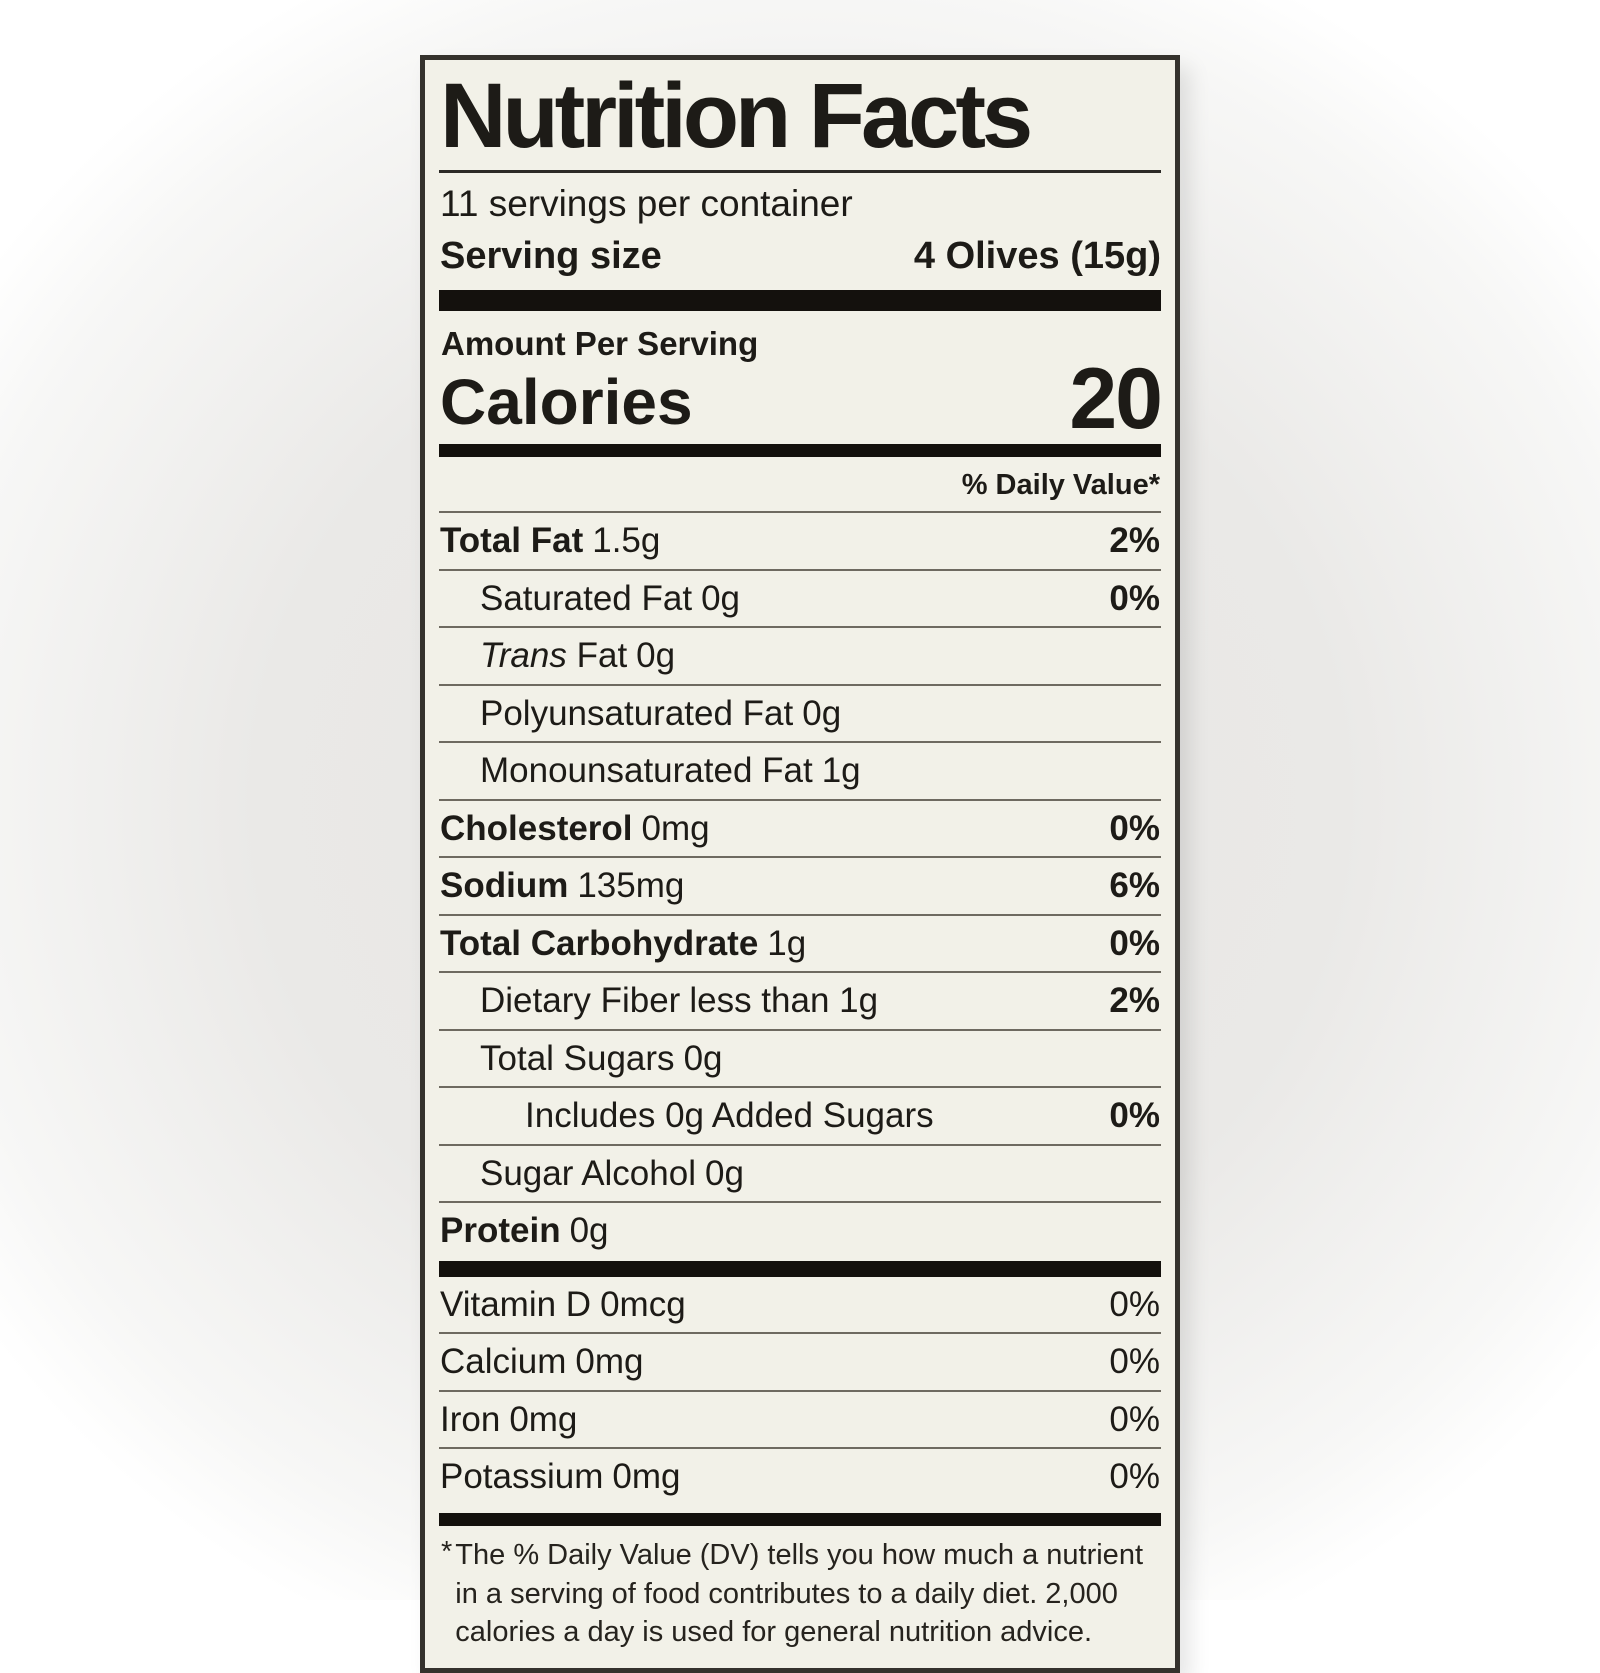 Image resolution: width=1600 pixels, height=1673 pixels. I want to click on nutrient-name: Iron 0mg, so click(509, 1419).